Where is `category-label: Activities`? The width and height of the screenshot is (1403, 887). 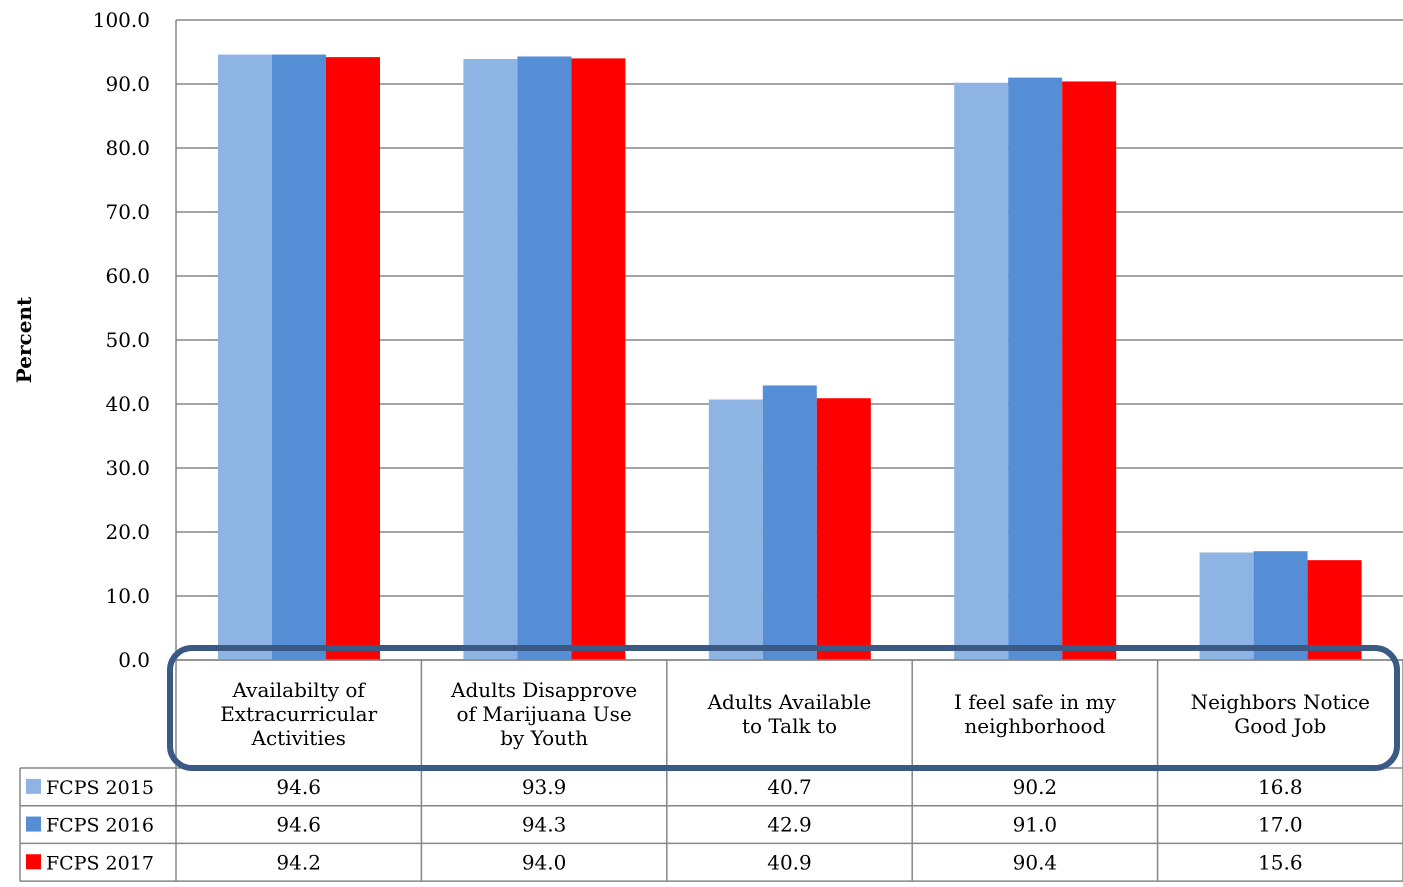 category-label: Activities is located at coordinates (298, 738).